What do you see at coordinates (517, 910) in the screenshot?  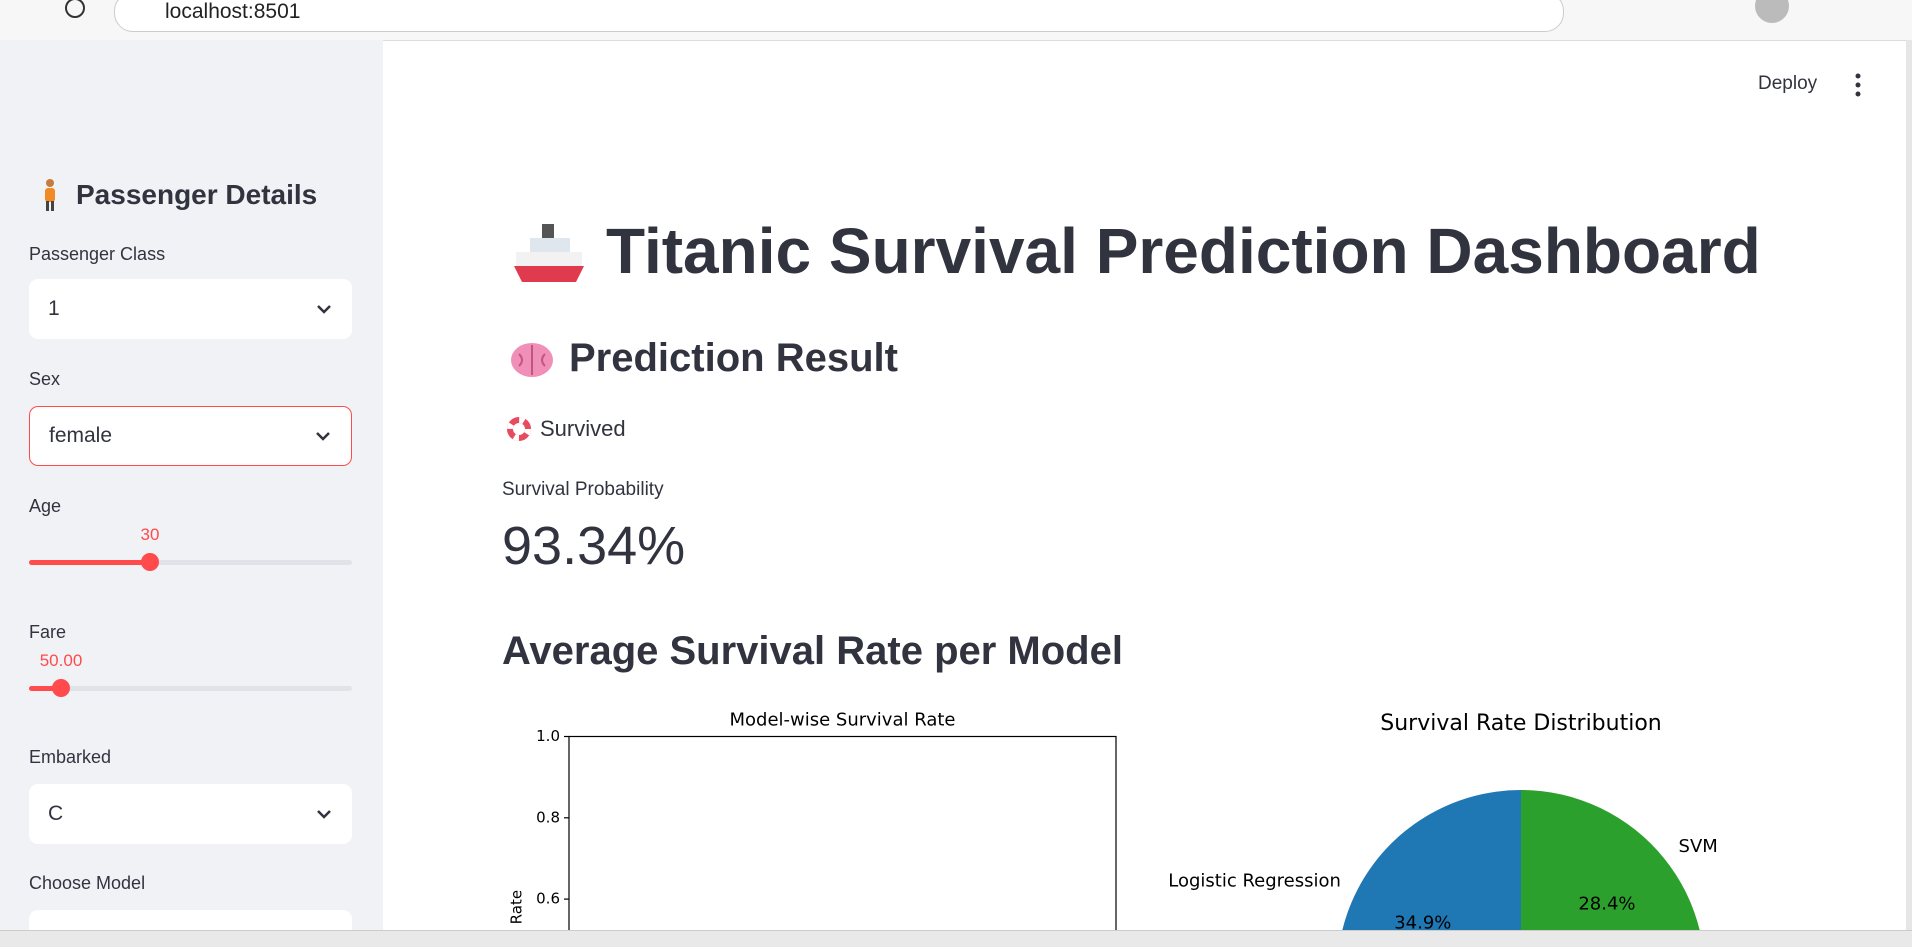 I see `y-axis-label: Survival Rate` at bounding box center [517, 910].